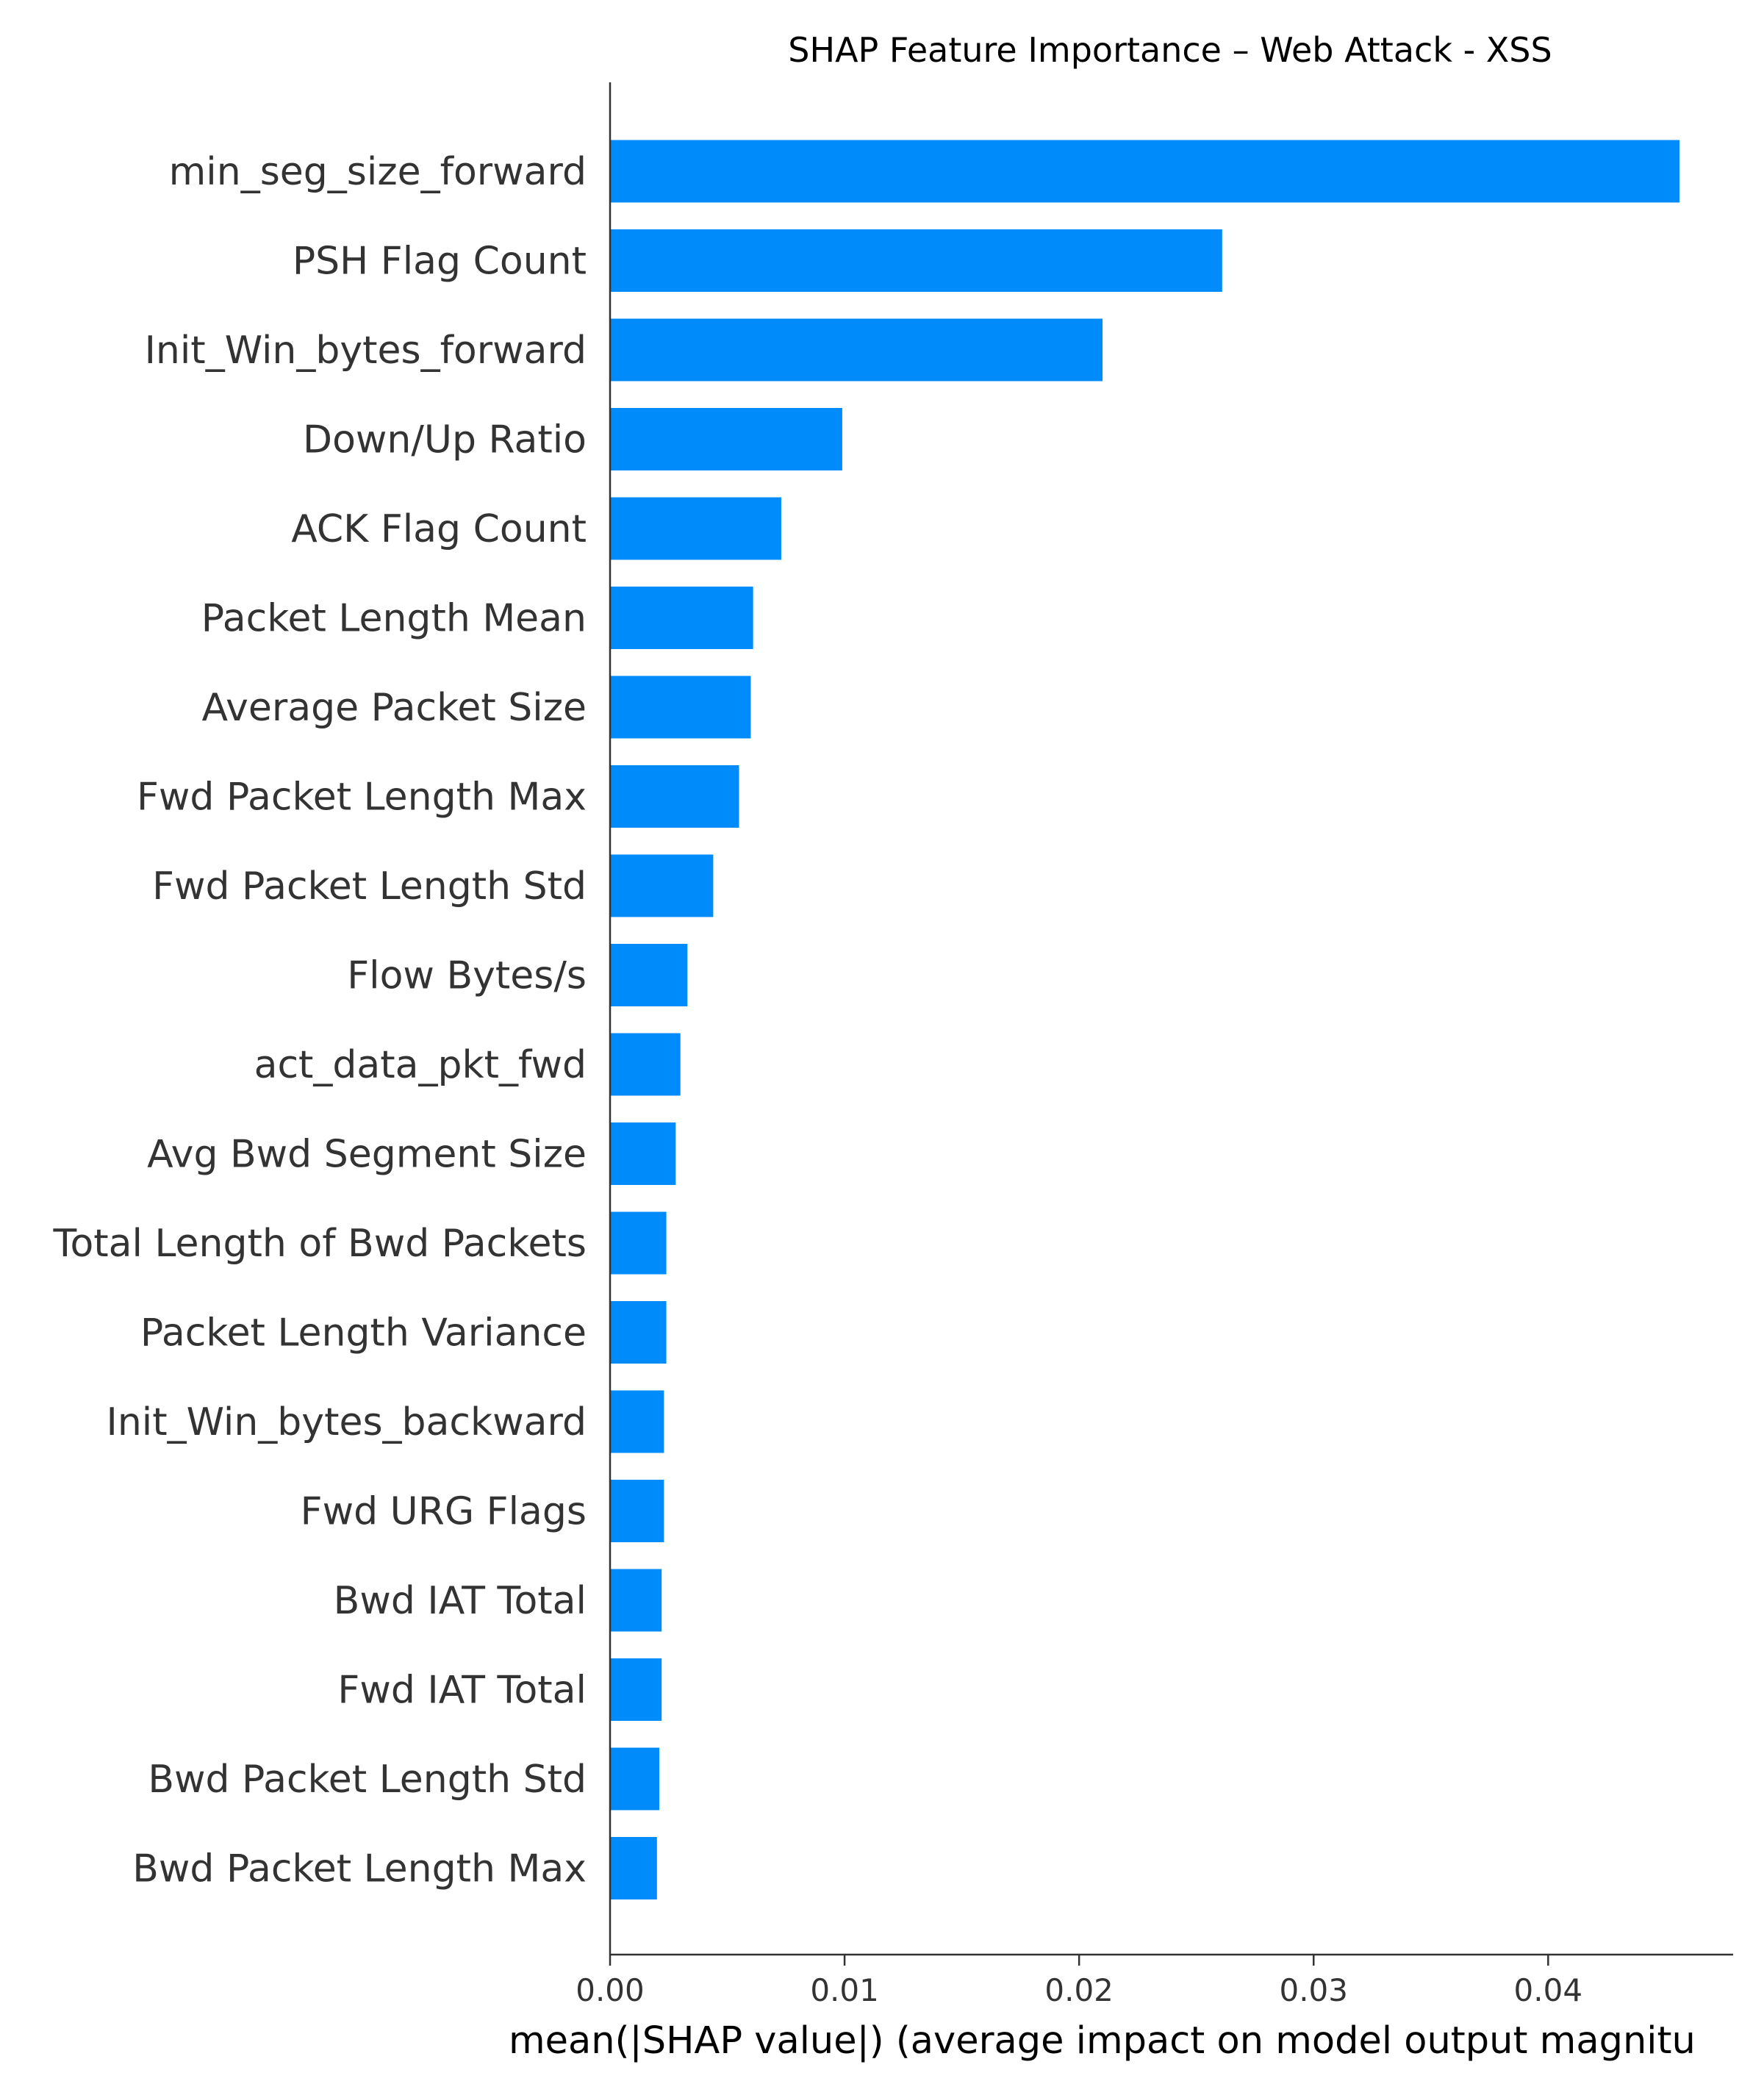 The image size is (1764, 2095). Describe the element at coordinates (394, 708) in the screenshot. I see `category-label-average-packet-size: Average Packet Size` at that location.